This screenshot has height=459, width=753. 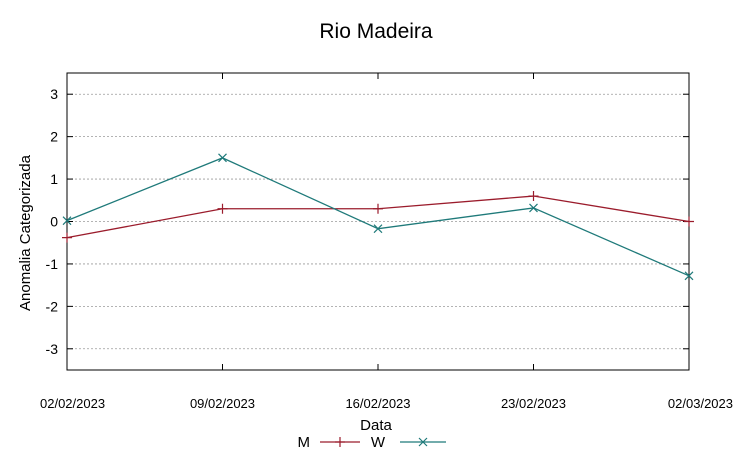 I want to click on y-tick-label: -1, so click(x=52, y=264).